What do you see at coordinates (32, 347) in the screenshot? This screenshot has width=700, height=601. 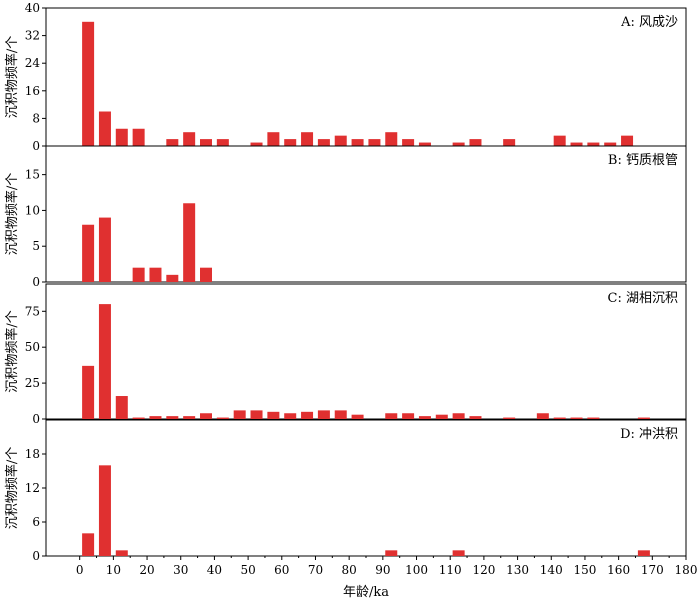 I see `y-tick-label: 50` at bounding box center [32, 347].